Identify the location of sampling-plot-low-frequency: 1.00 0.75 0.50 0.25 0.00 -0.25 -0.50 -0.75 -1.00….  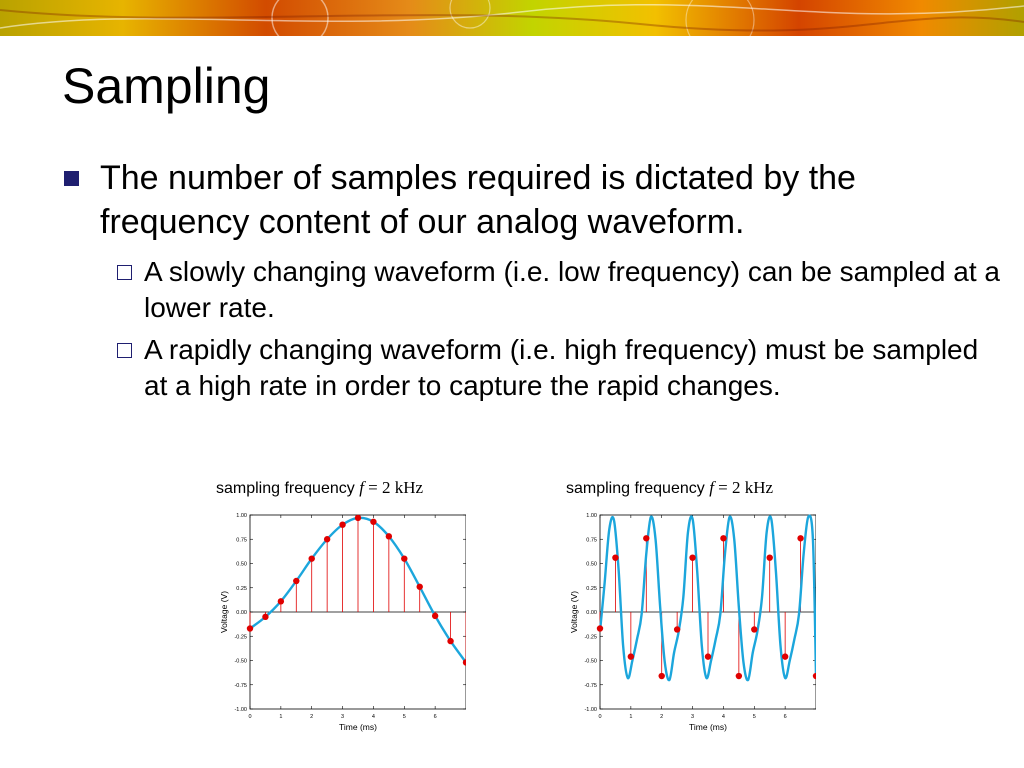
(342, 622).